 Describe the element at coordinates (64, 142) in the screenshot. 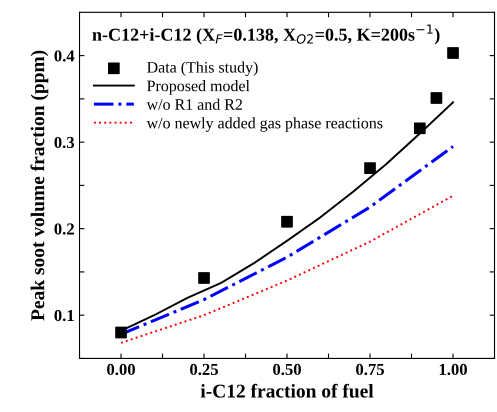

I see `y-tick-label: 0.3` at that location.